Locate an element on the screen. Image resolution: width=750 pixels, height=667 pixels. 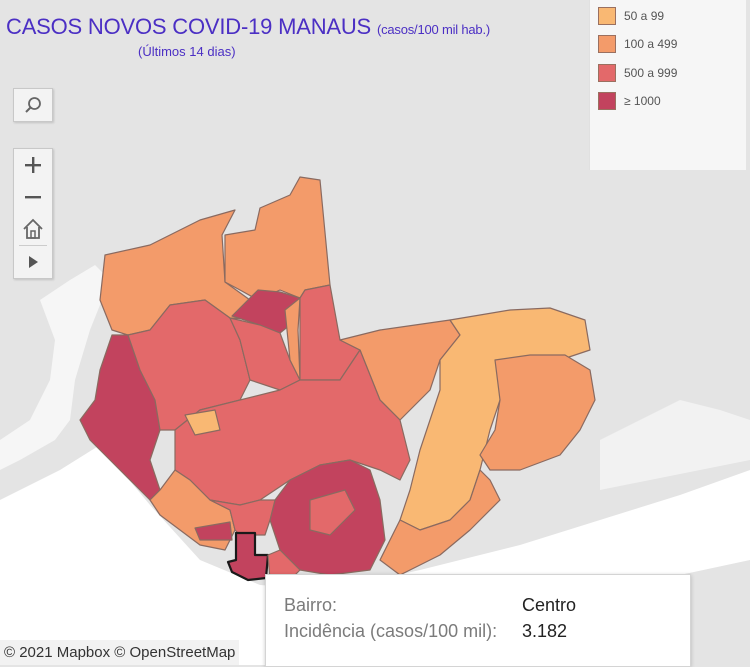
search-icon is located at coordinates (33, 105).